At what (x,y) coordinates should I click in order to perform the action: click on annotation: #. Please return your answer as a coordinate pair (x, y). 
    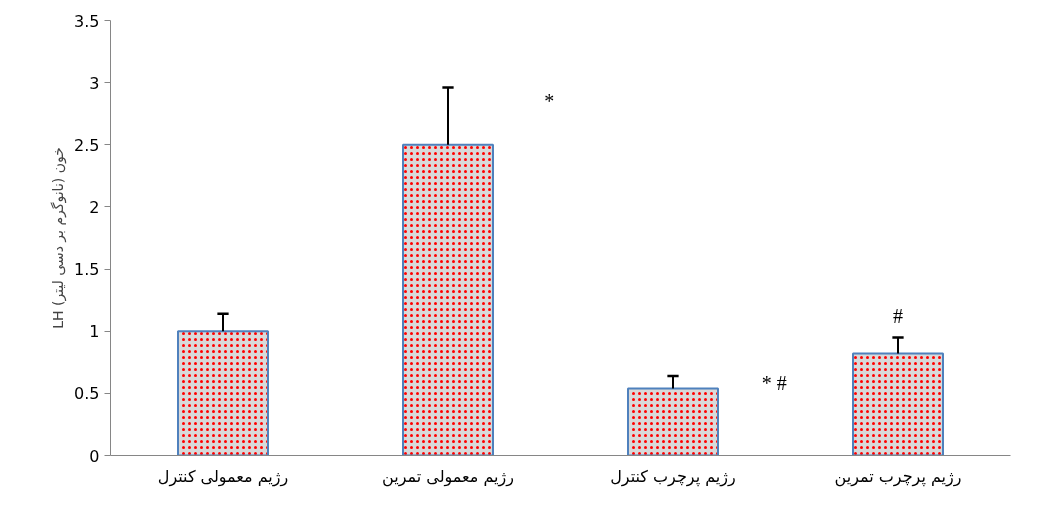
    Looking at the image, I should click on (898, 316).